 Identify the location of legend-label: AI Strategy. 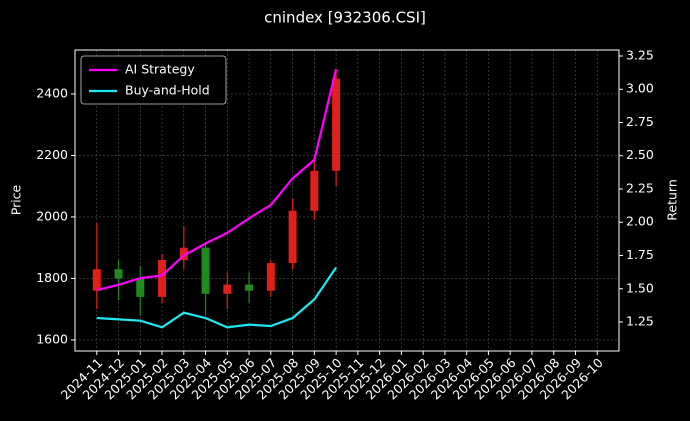
(160, 69).